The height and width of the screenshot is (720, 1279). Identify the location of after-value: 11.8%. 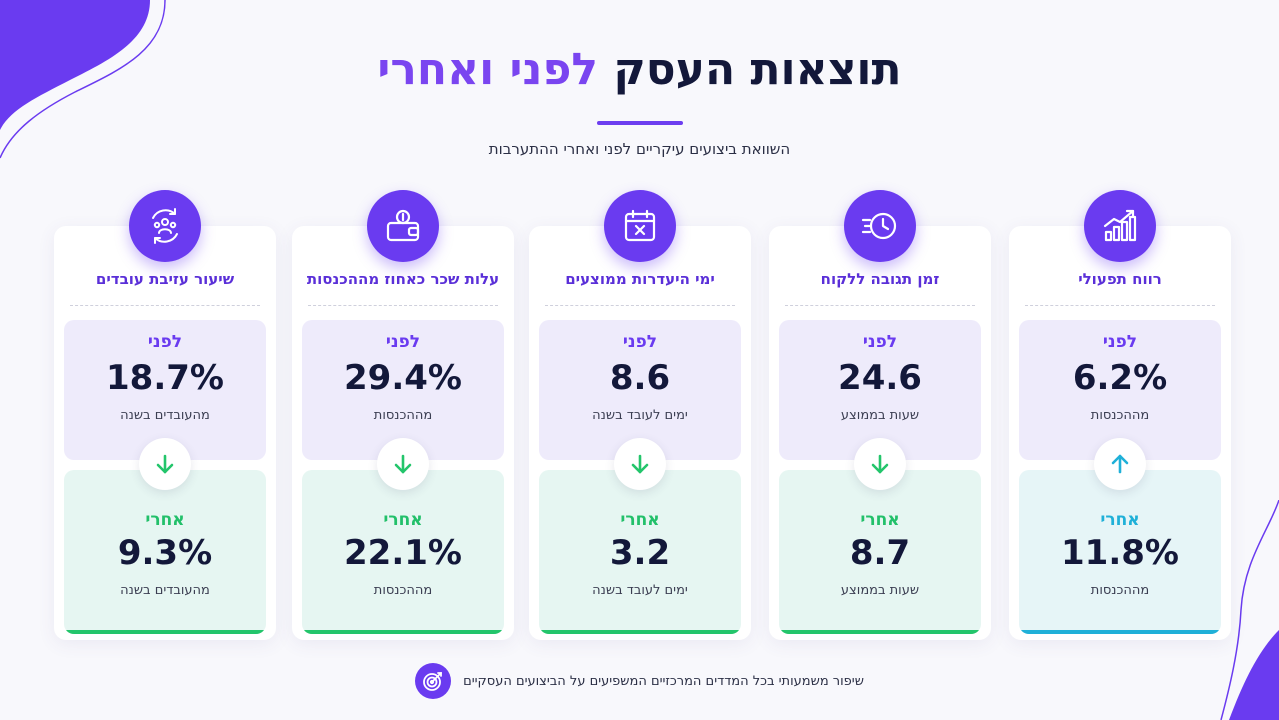
(1120, 553).